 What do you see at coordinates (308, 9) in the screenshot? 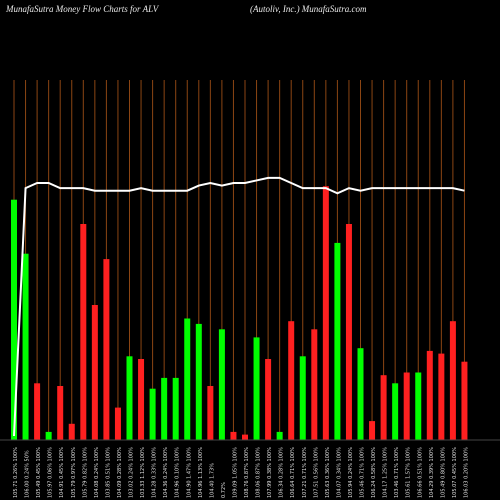
I see `chart-title-right: (Autoliv, Inc.) MunafaSutra.com` at bounding box center [308, 9].